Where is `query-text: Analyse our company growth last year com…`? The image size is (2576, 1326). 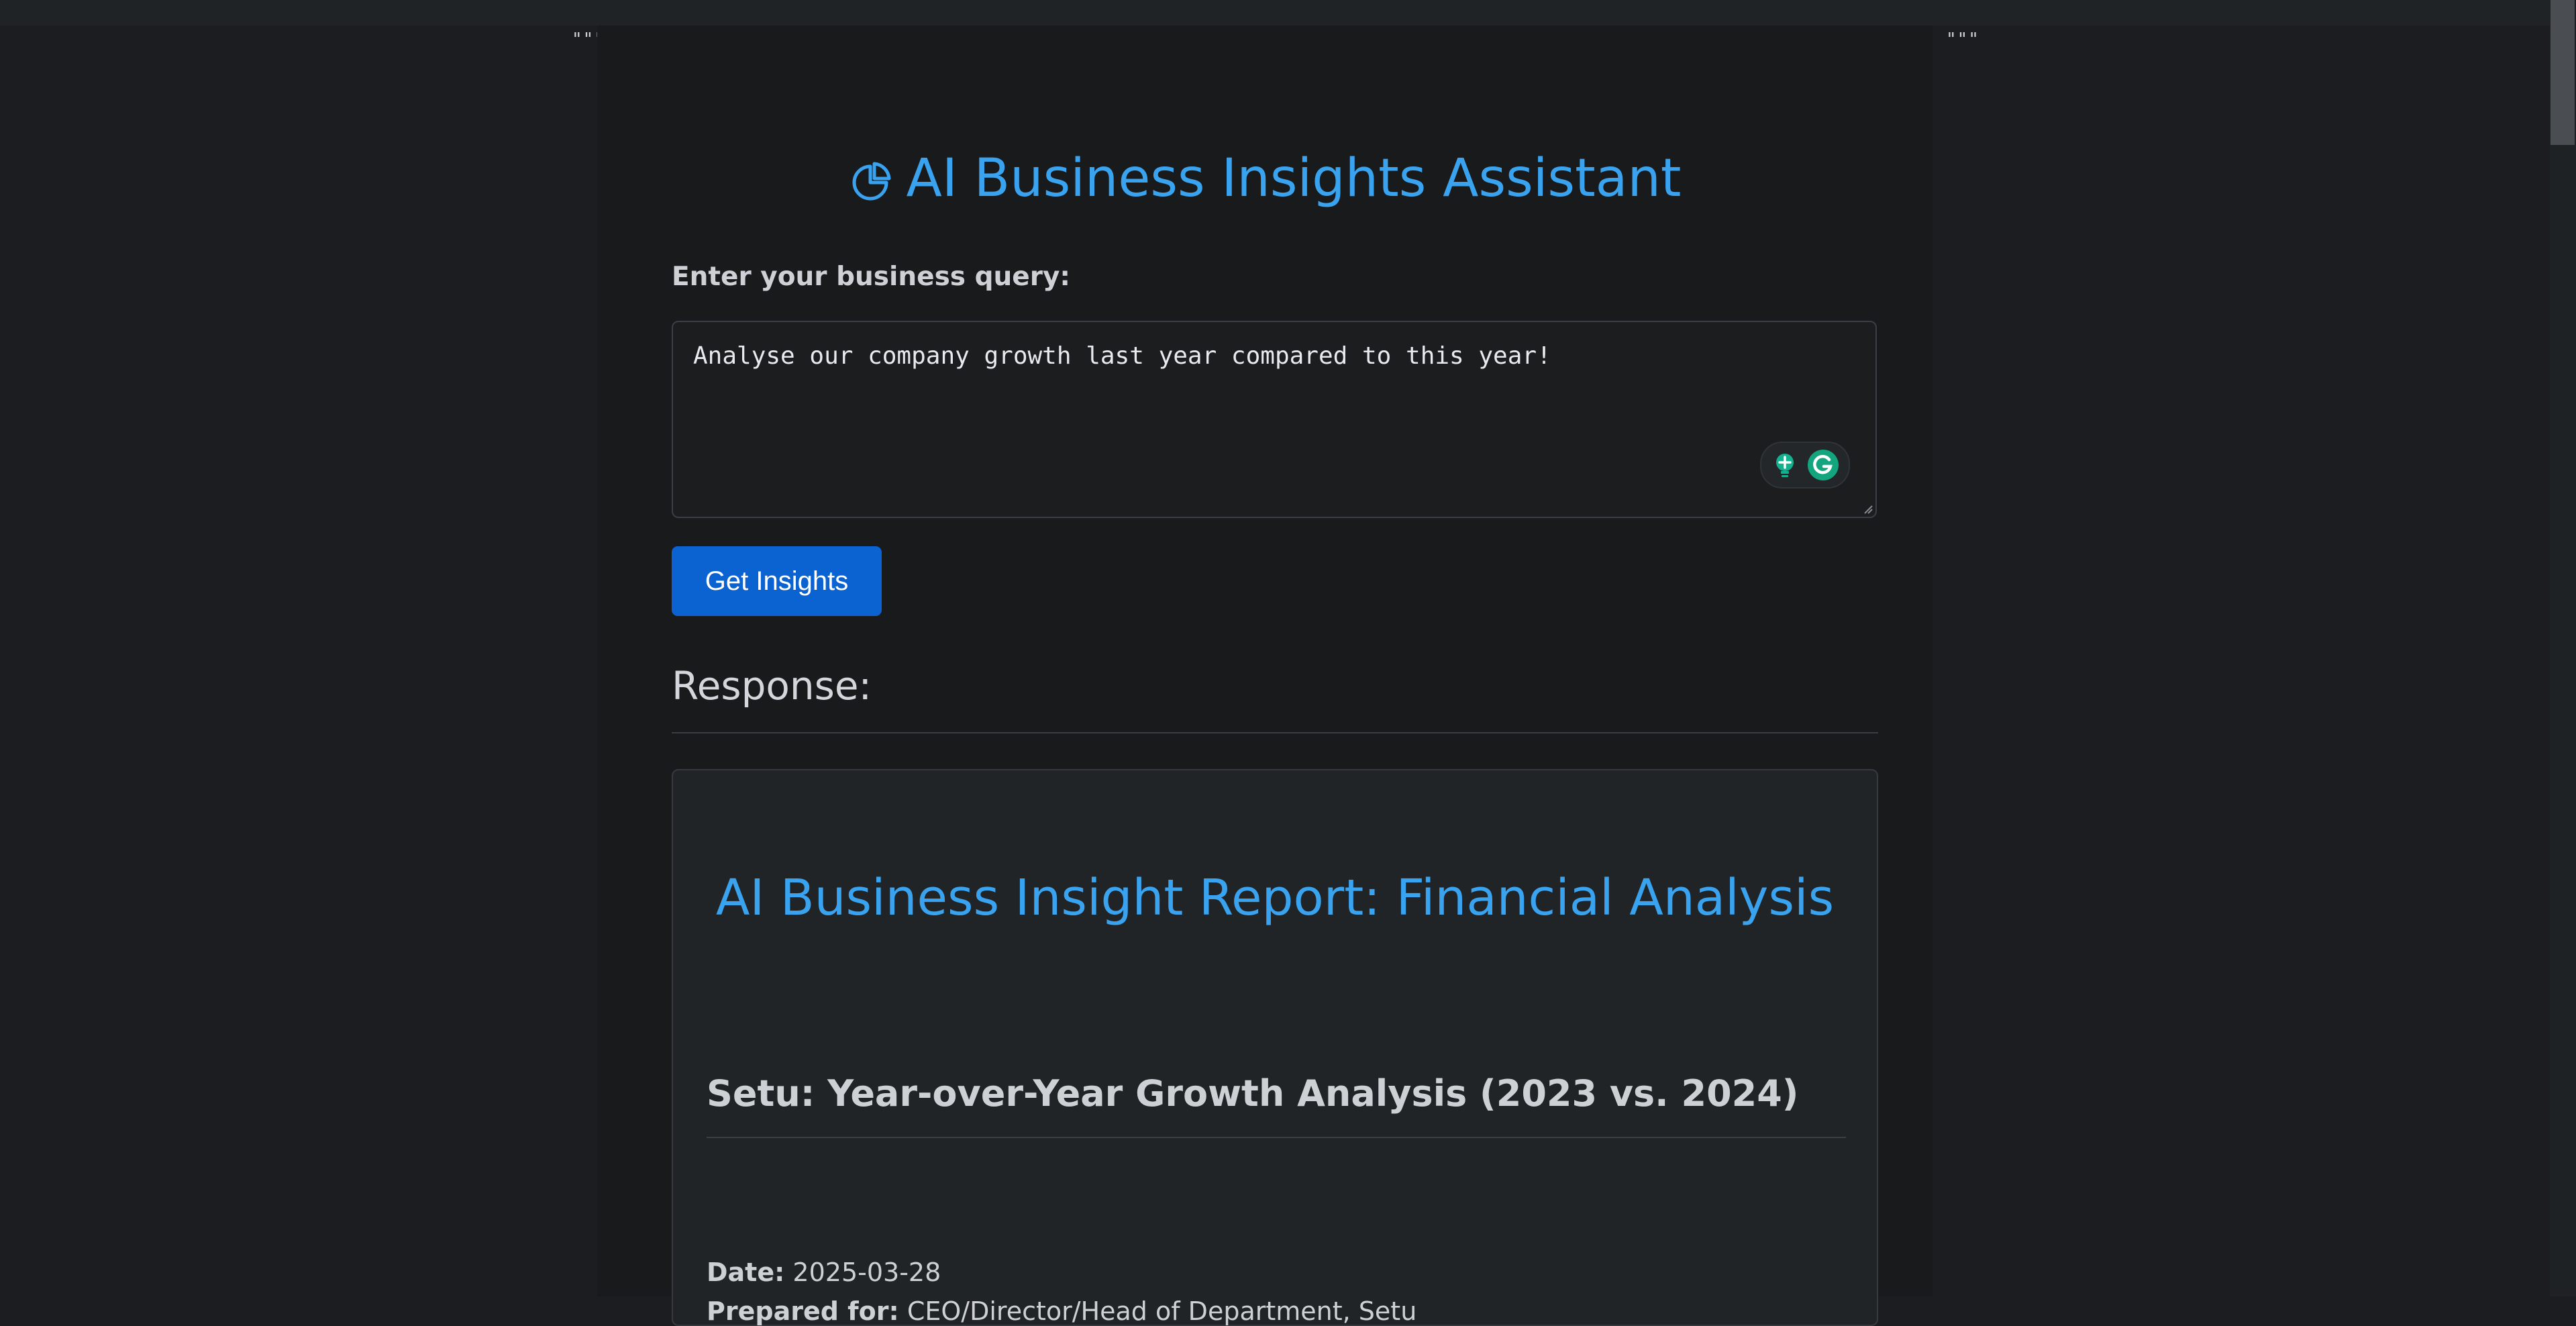 query-text: Analyse our company growth last year com… is located at coordinates (1122, 356).